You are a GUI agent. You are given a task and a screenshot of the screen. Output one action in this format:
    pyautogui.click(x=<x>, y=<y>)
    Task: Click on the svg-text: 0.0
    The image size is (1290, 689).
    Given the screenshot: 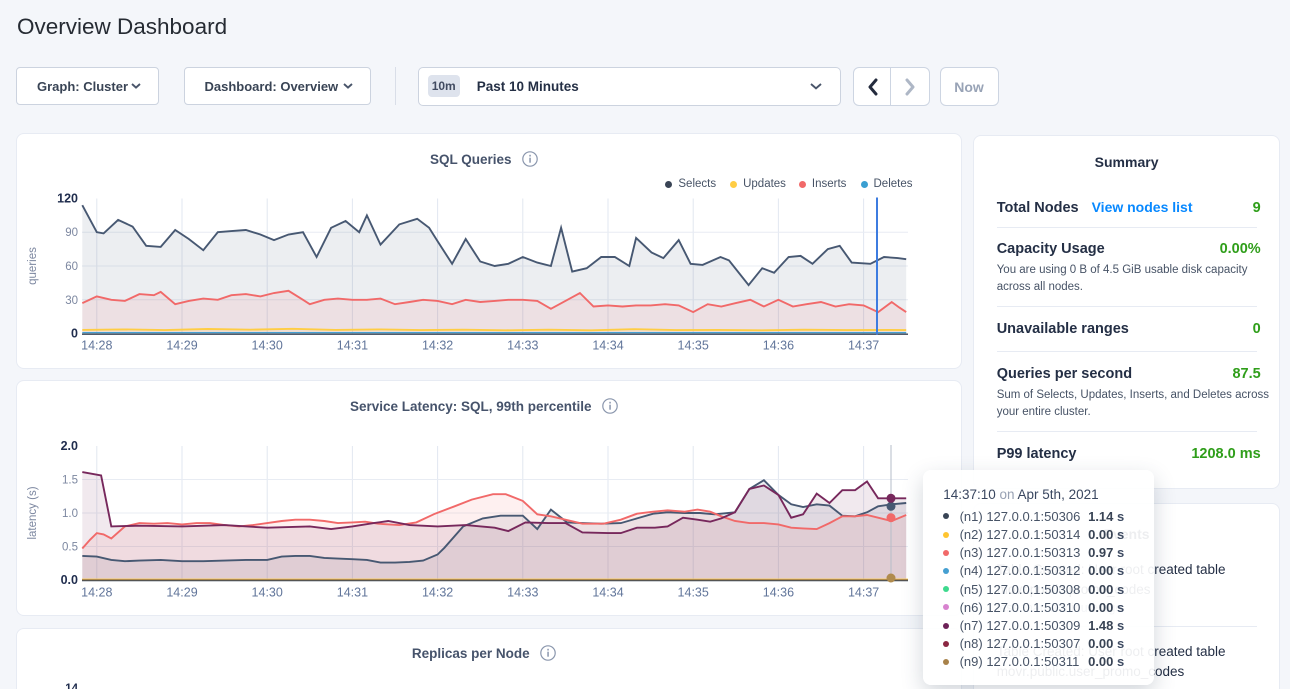 What is the action you would take?
    pyautogui.click(x=69, y=580)
    